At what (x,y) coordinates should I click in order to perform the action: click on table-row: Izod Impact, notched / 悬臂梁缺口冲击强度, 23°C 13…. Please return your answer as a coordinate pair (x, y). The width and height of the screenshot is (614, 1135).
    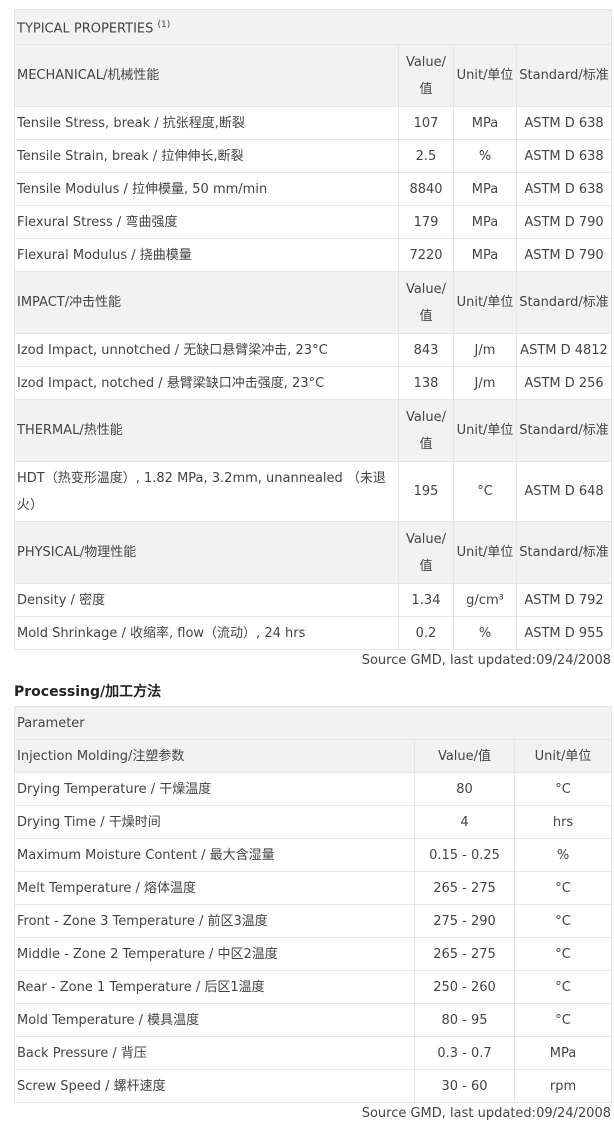
    Looking at the image, I should click on (313, 383).